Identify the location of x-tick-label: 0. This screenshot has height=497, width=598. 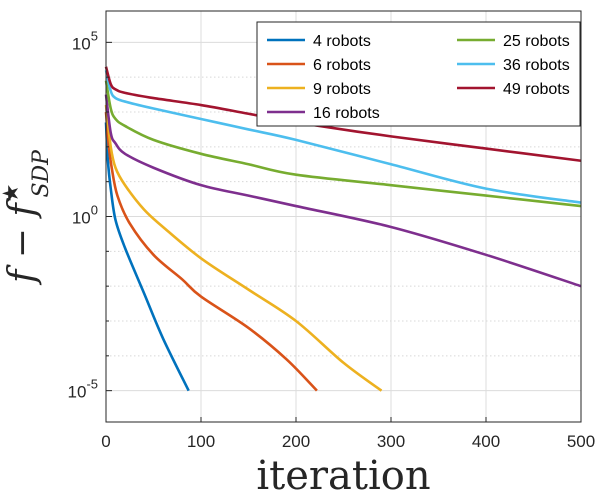
(105, 441).